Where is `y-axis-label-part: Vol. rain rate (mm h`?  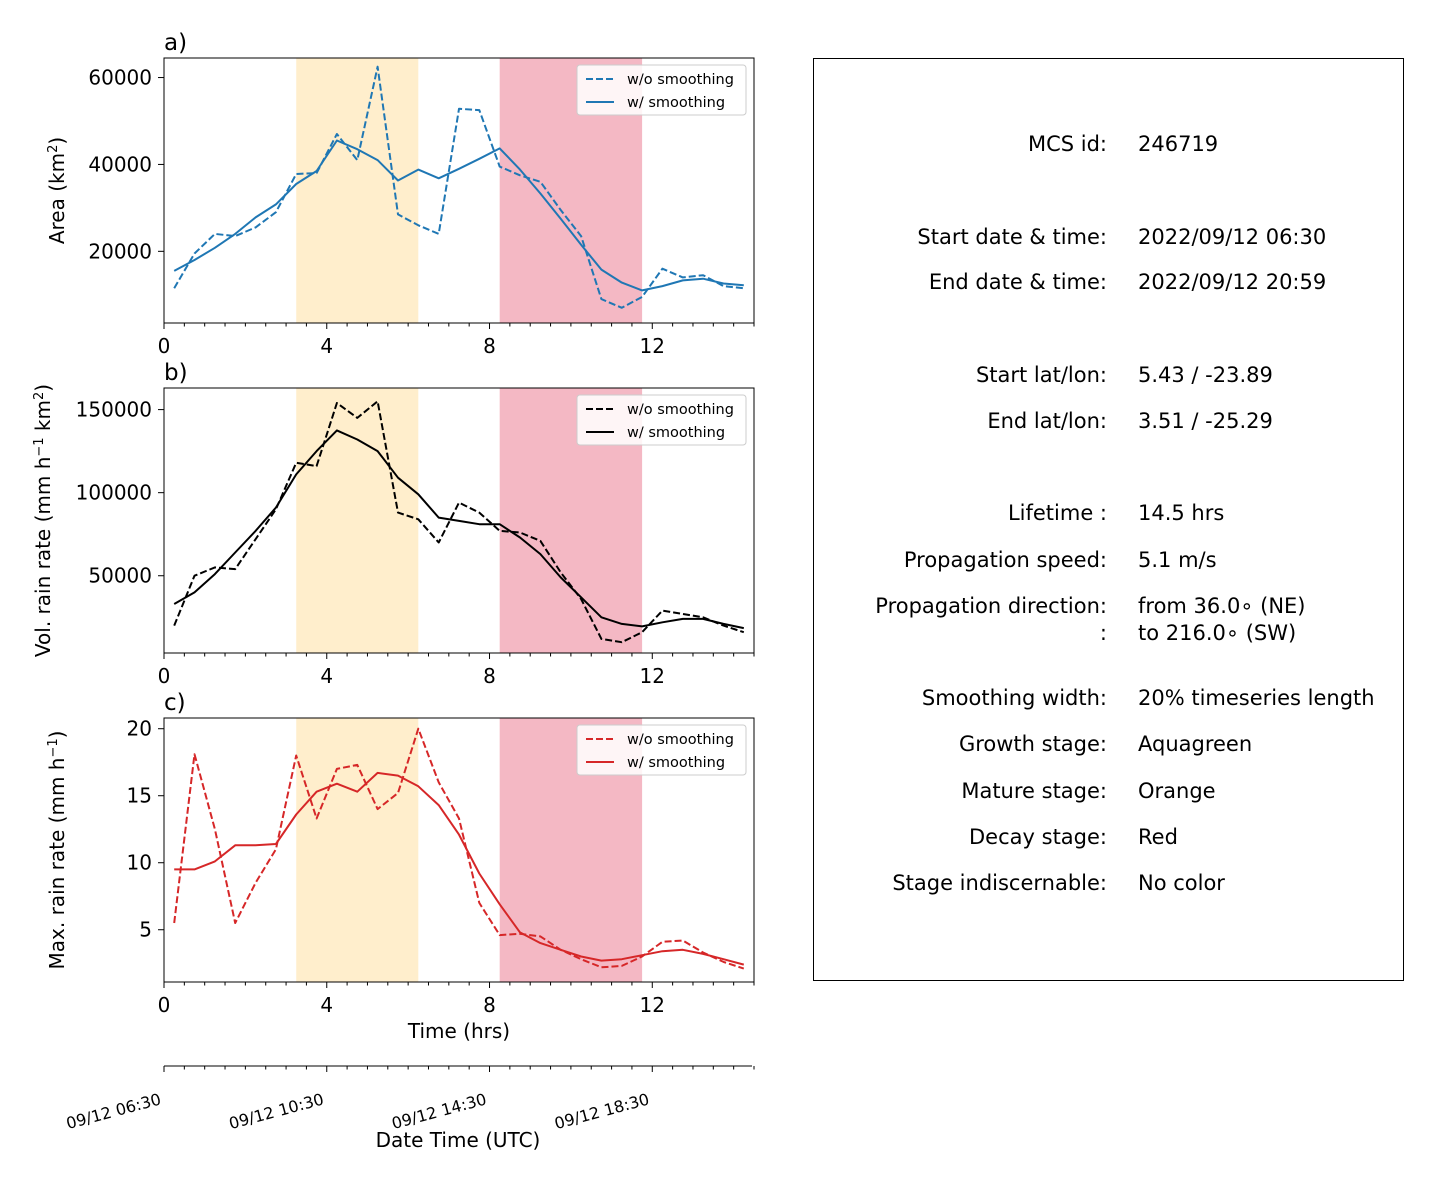
y-axis-label-part: Vol. rain rate (mm h is located at coordinates (43, 557).